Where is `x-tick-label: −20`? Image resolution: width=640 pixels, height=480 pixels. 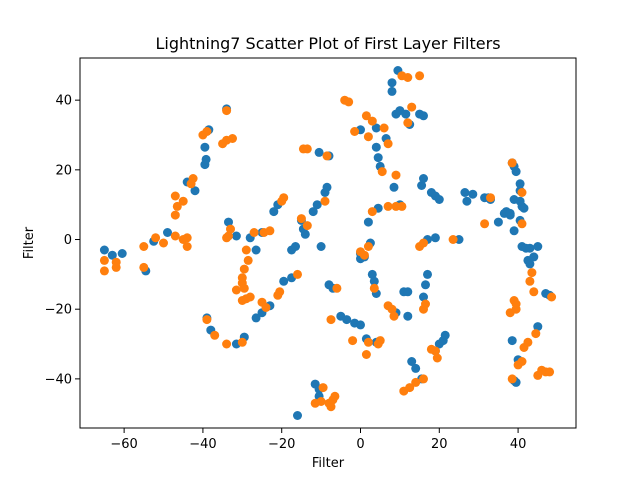 x-tick-label: −20 is located at coordinates (281, 444).